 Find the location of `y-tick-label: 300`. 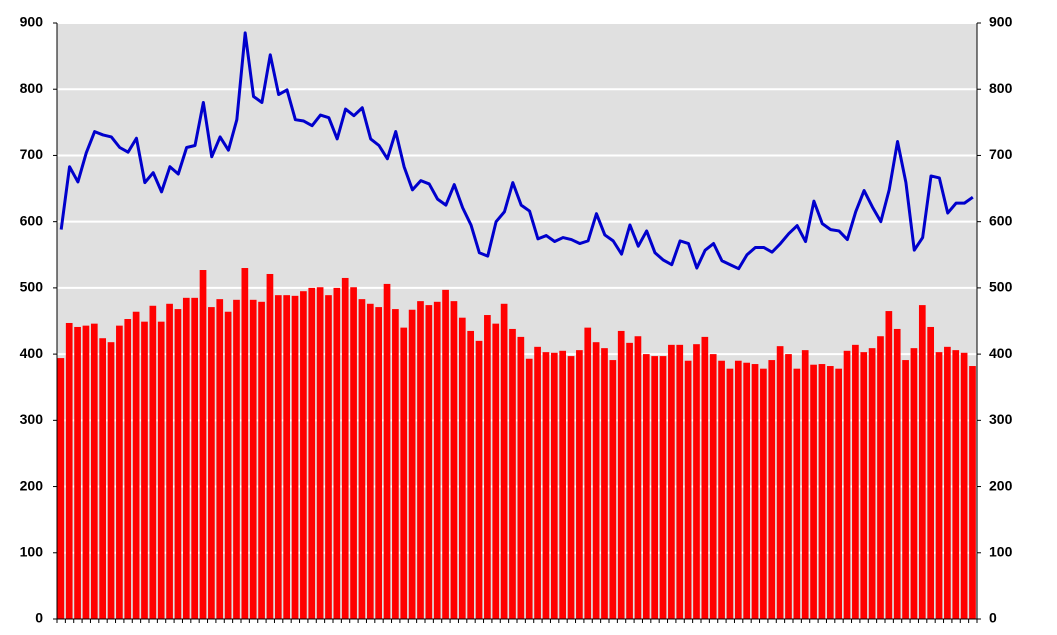

y-tick-label: 300 is located at coordinates (32, 419).